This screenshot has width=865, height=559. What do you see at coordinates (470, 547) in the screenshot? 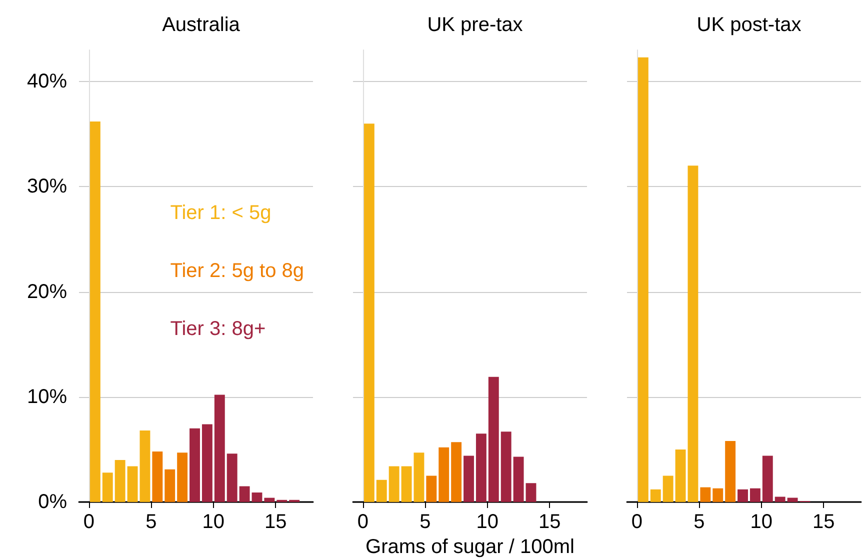
I see `x-axis-title: Grams of sugar / 100ml` at bounding box center [470, 547].